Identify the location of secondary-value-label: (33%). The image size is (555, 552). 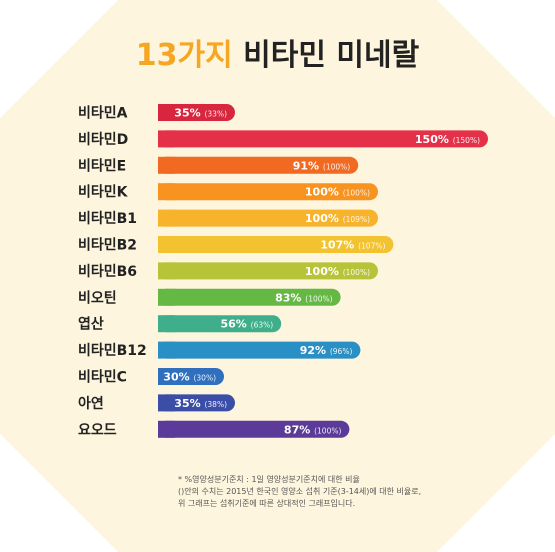
(215, 114).